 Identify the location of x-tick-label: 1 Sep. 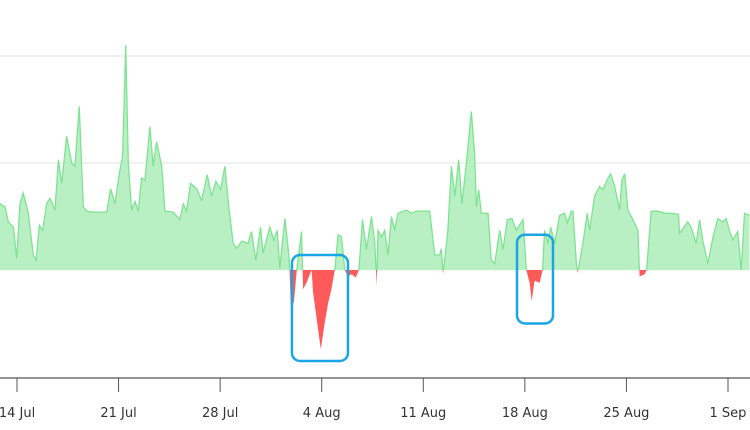
(728, 413).